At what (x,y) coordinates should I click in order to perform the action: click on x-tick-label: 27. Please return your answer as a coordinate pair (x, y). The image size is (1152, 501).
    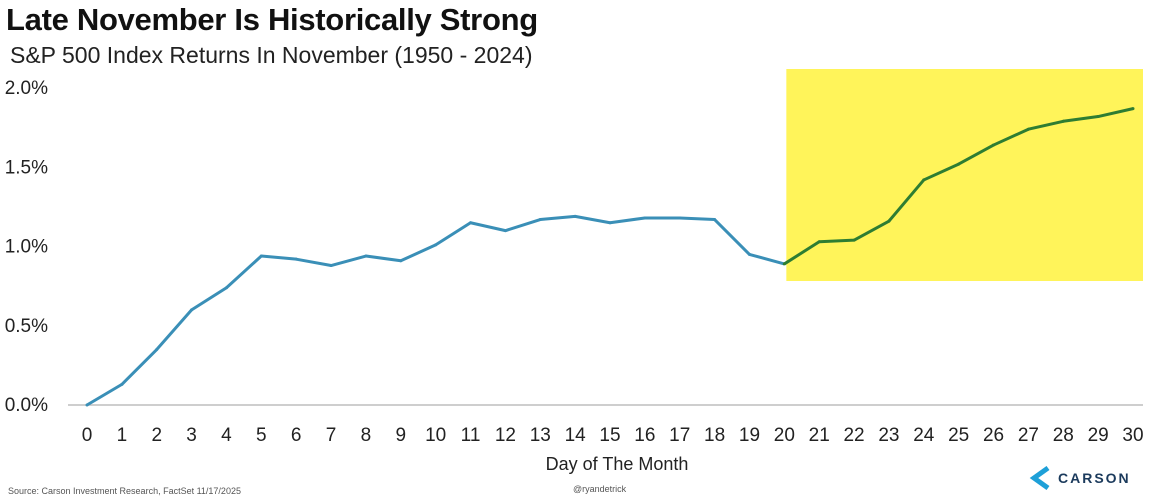
    Looking at the image, I should click on (1028, 435).